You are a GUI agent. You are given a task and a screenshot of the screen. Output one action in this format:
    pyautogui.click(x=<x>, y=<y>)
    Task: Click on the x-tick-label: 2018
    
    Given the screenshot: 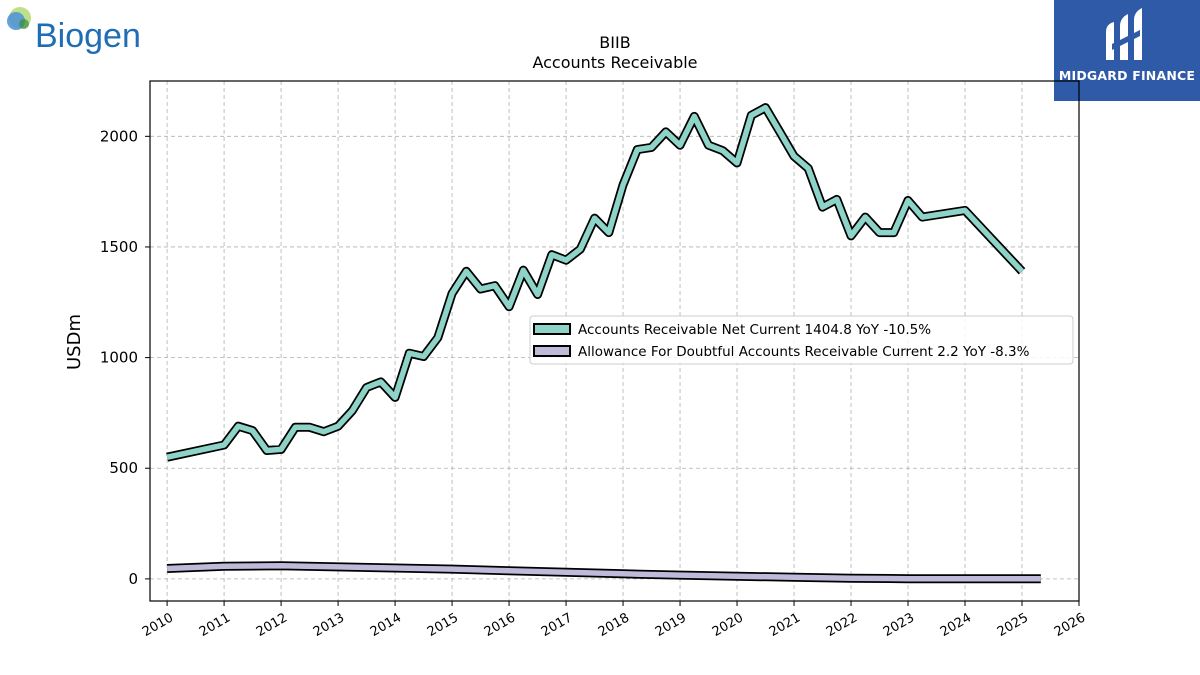 What is the action you would take?
    pyautogui.click(x=614, y=625)
    